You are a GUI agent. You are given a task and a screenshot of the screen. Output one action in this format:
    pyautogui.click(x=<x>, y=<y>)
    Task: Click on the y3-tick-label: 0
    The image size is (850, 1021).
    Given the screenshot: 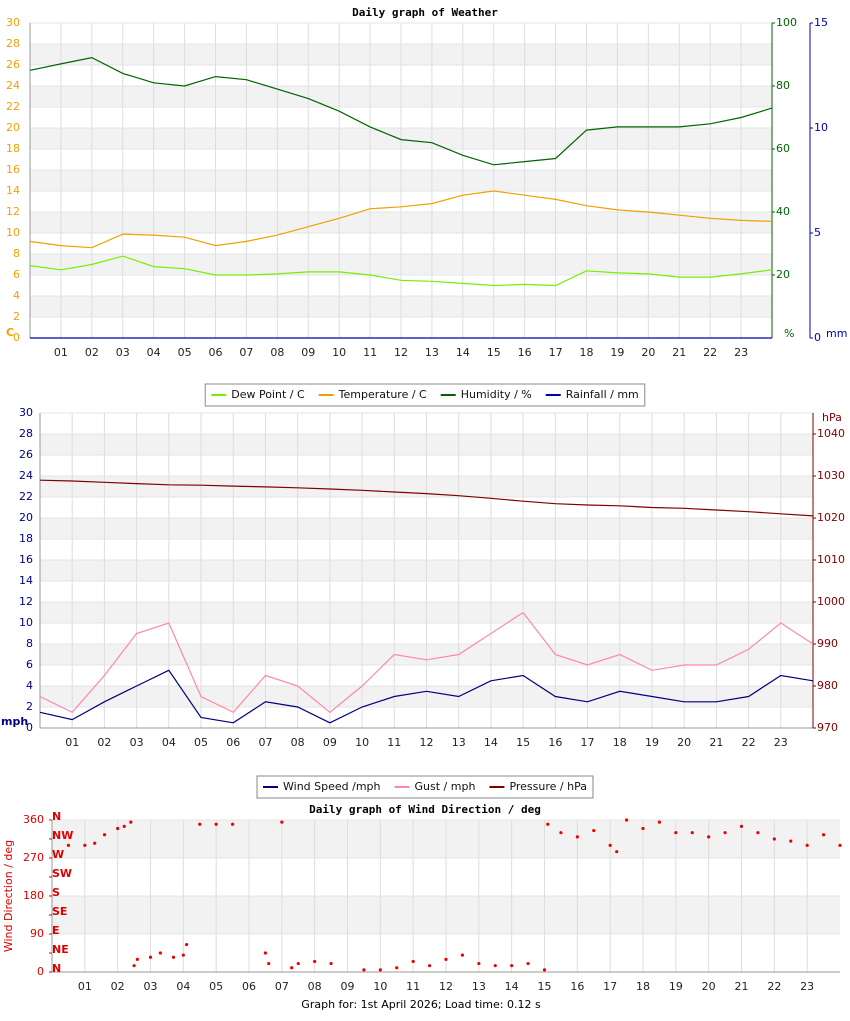 What is the action you would take?
    pyautogui.click(x=817, y=337)
    